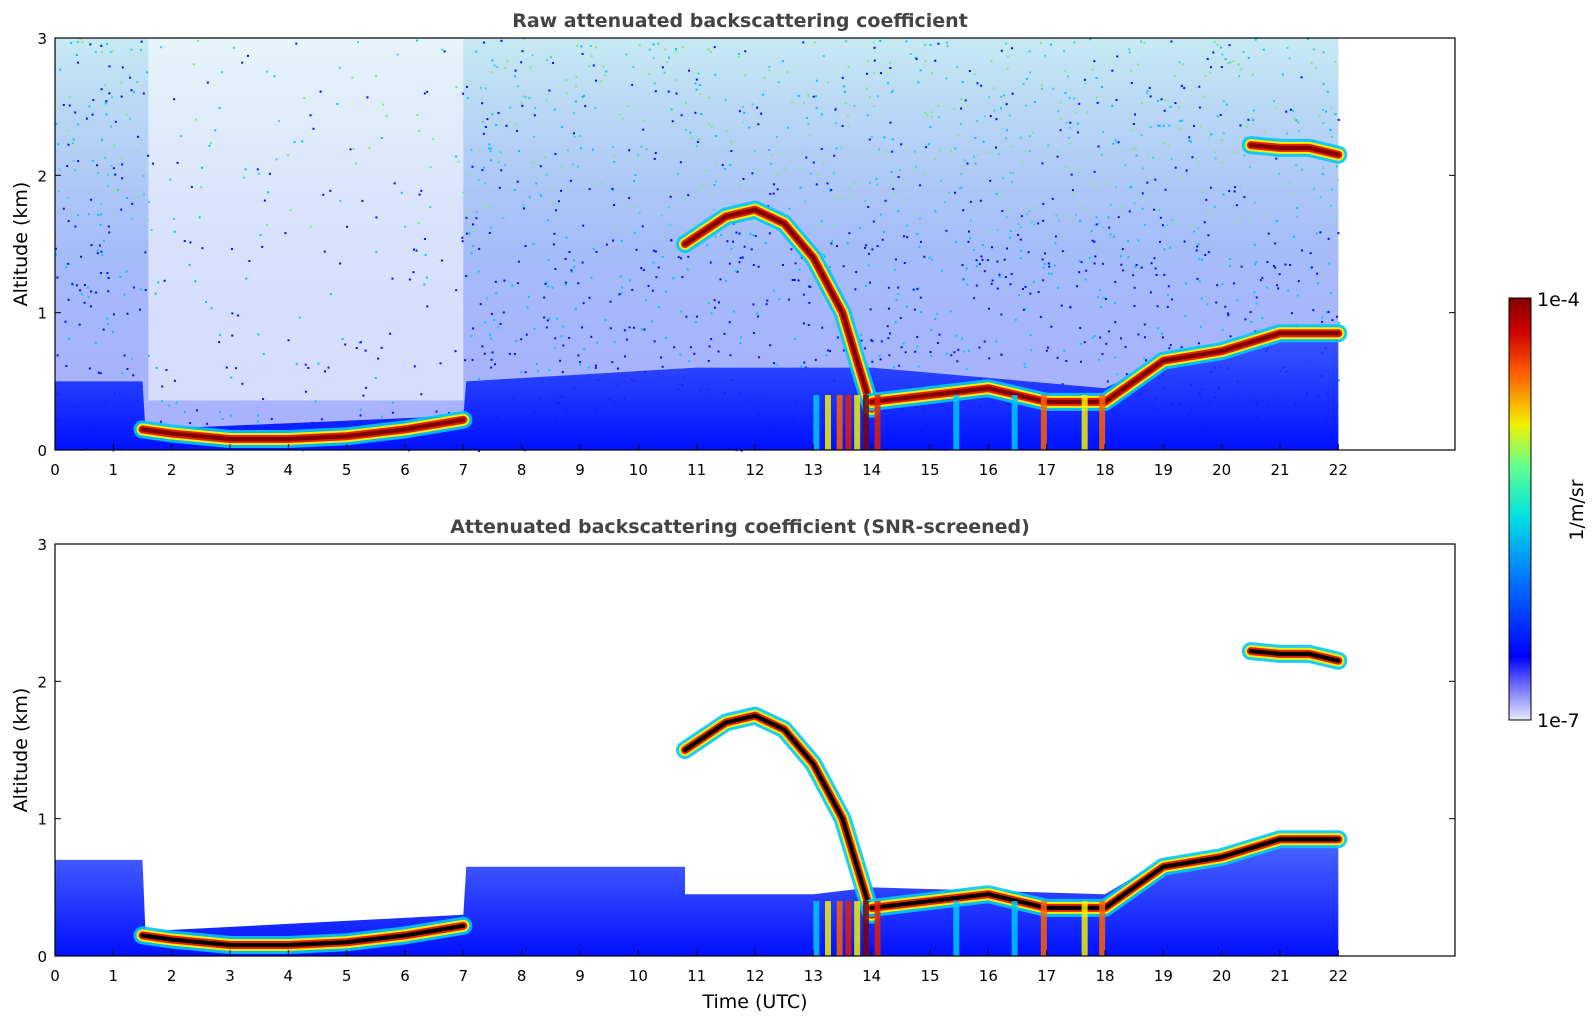 This screenshot has height=1020, width=1595. What do you see at coordinates (172, 976) in the screenshot?
I see `x-tick-label: 2` at bounding box center [172, 976].